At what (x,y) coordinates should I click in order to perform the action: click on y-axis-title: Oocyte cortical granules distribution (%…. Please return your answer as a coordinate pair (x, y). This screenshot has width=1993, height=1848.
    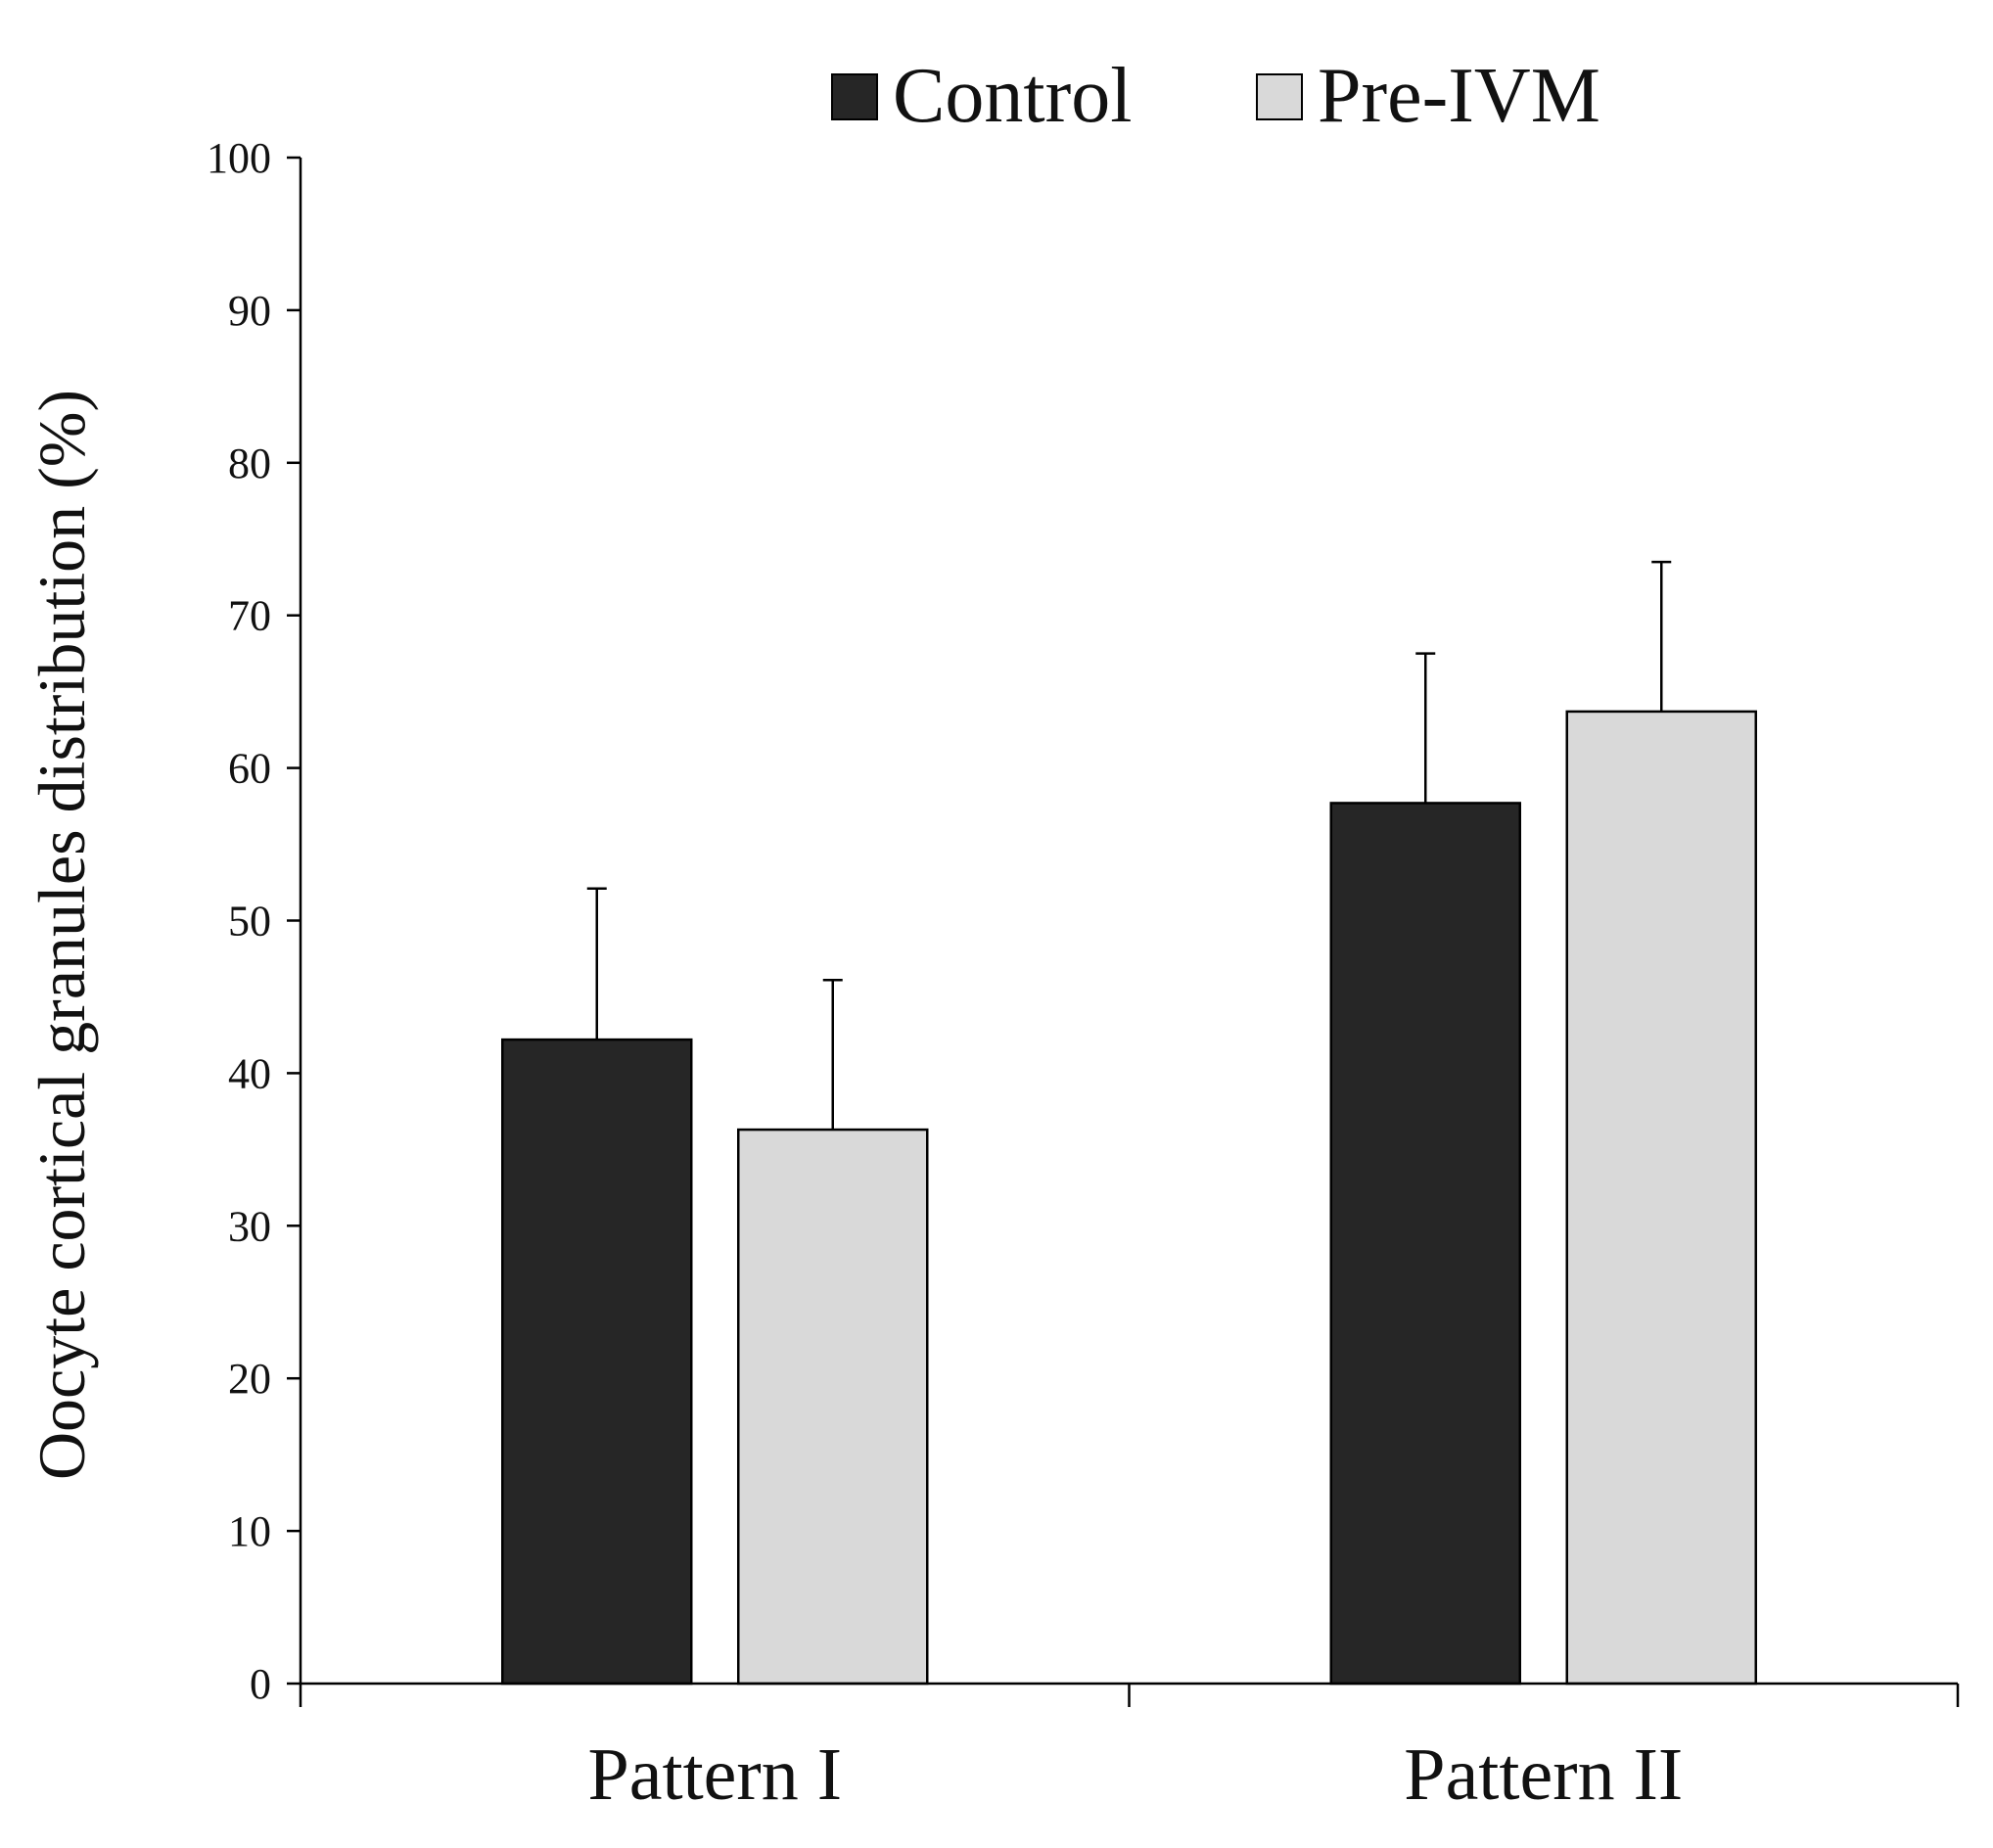
    Looking at the image, I should click on (61, 935).